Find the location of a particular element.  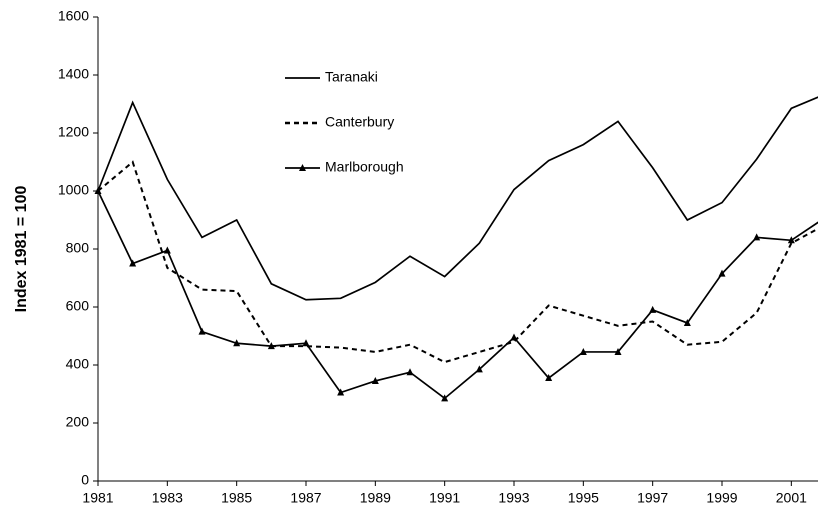

x-tick-label: 1989 is located at coordinates (375, 498).